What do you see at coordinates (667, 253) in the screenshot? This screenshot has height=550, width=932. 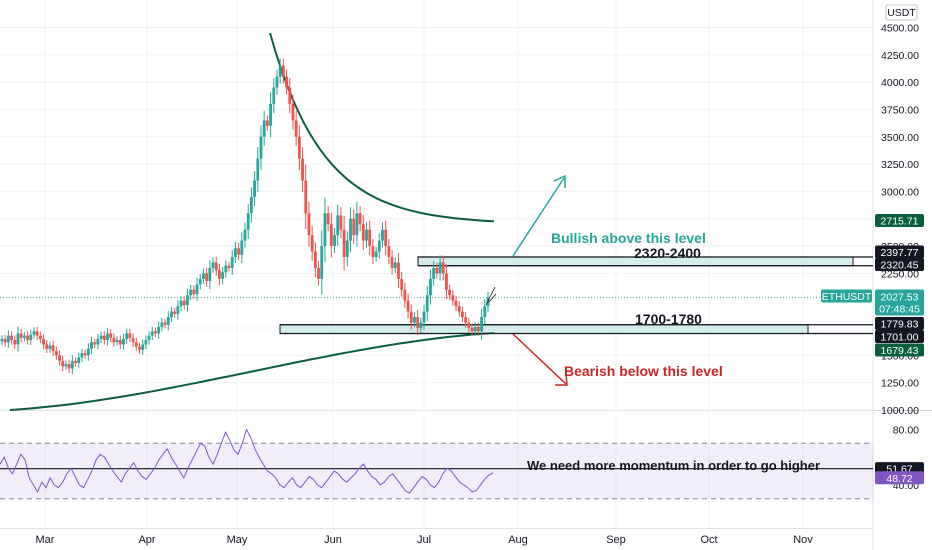 I see `resistance-zone-label: 2320-2400` at bounding box center [667, 253].